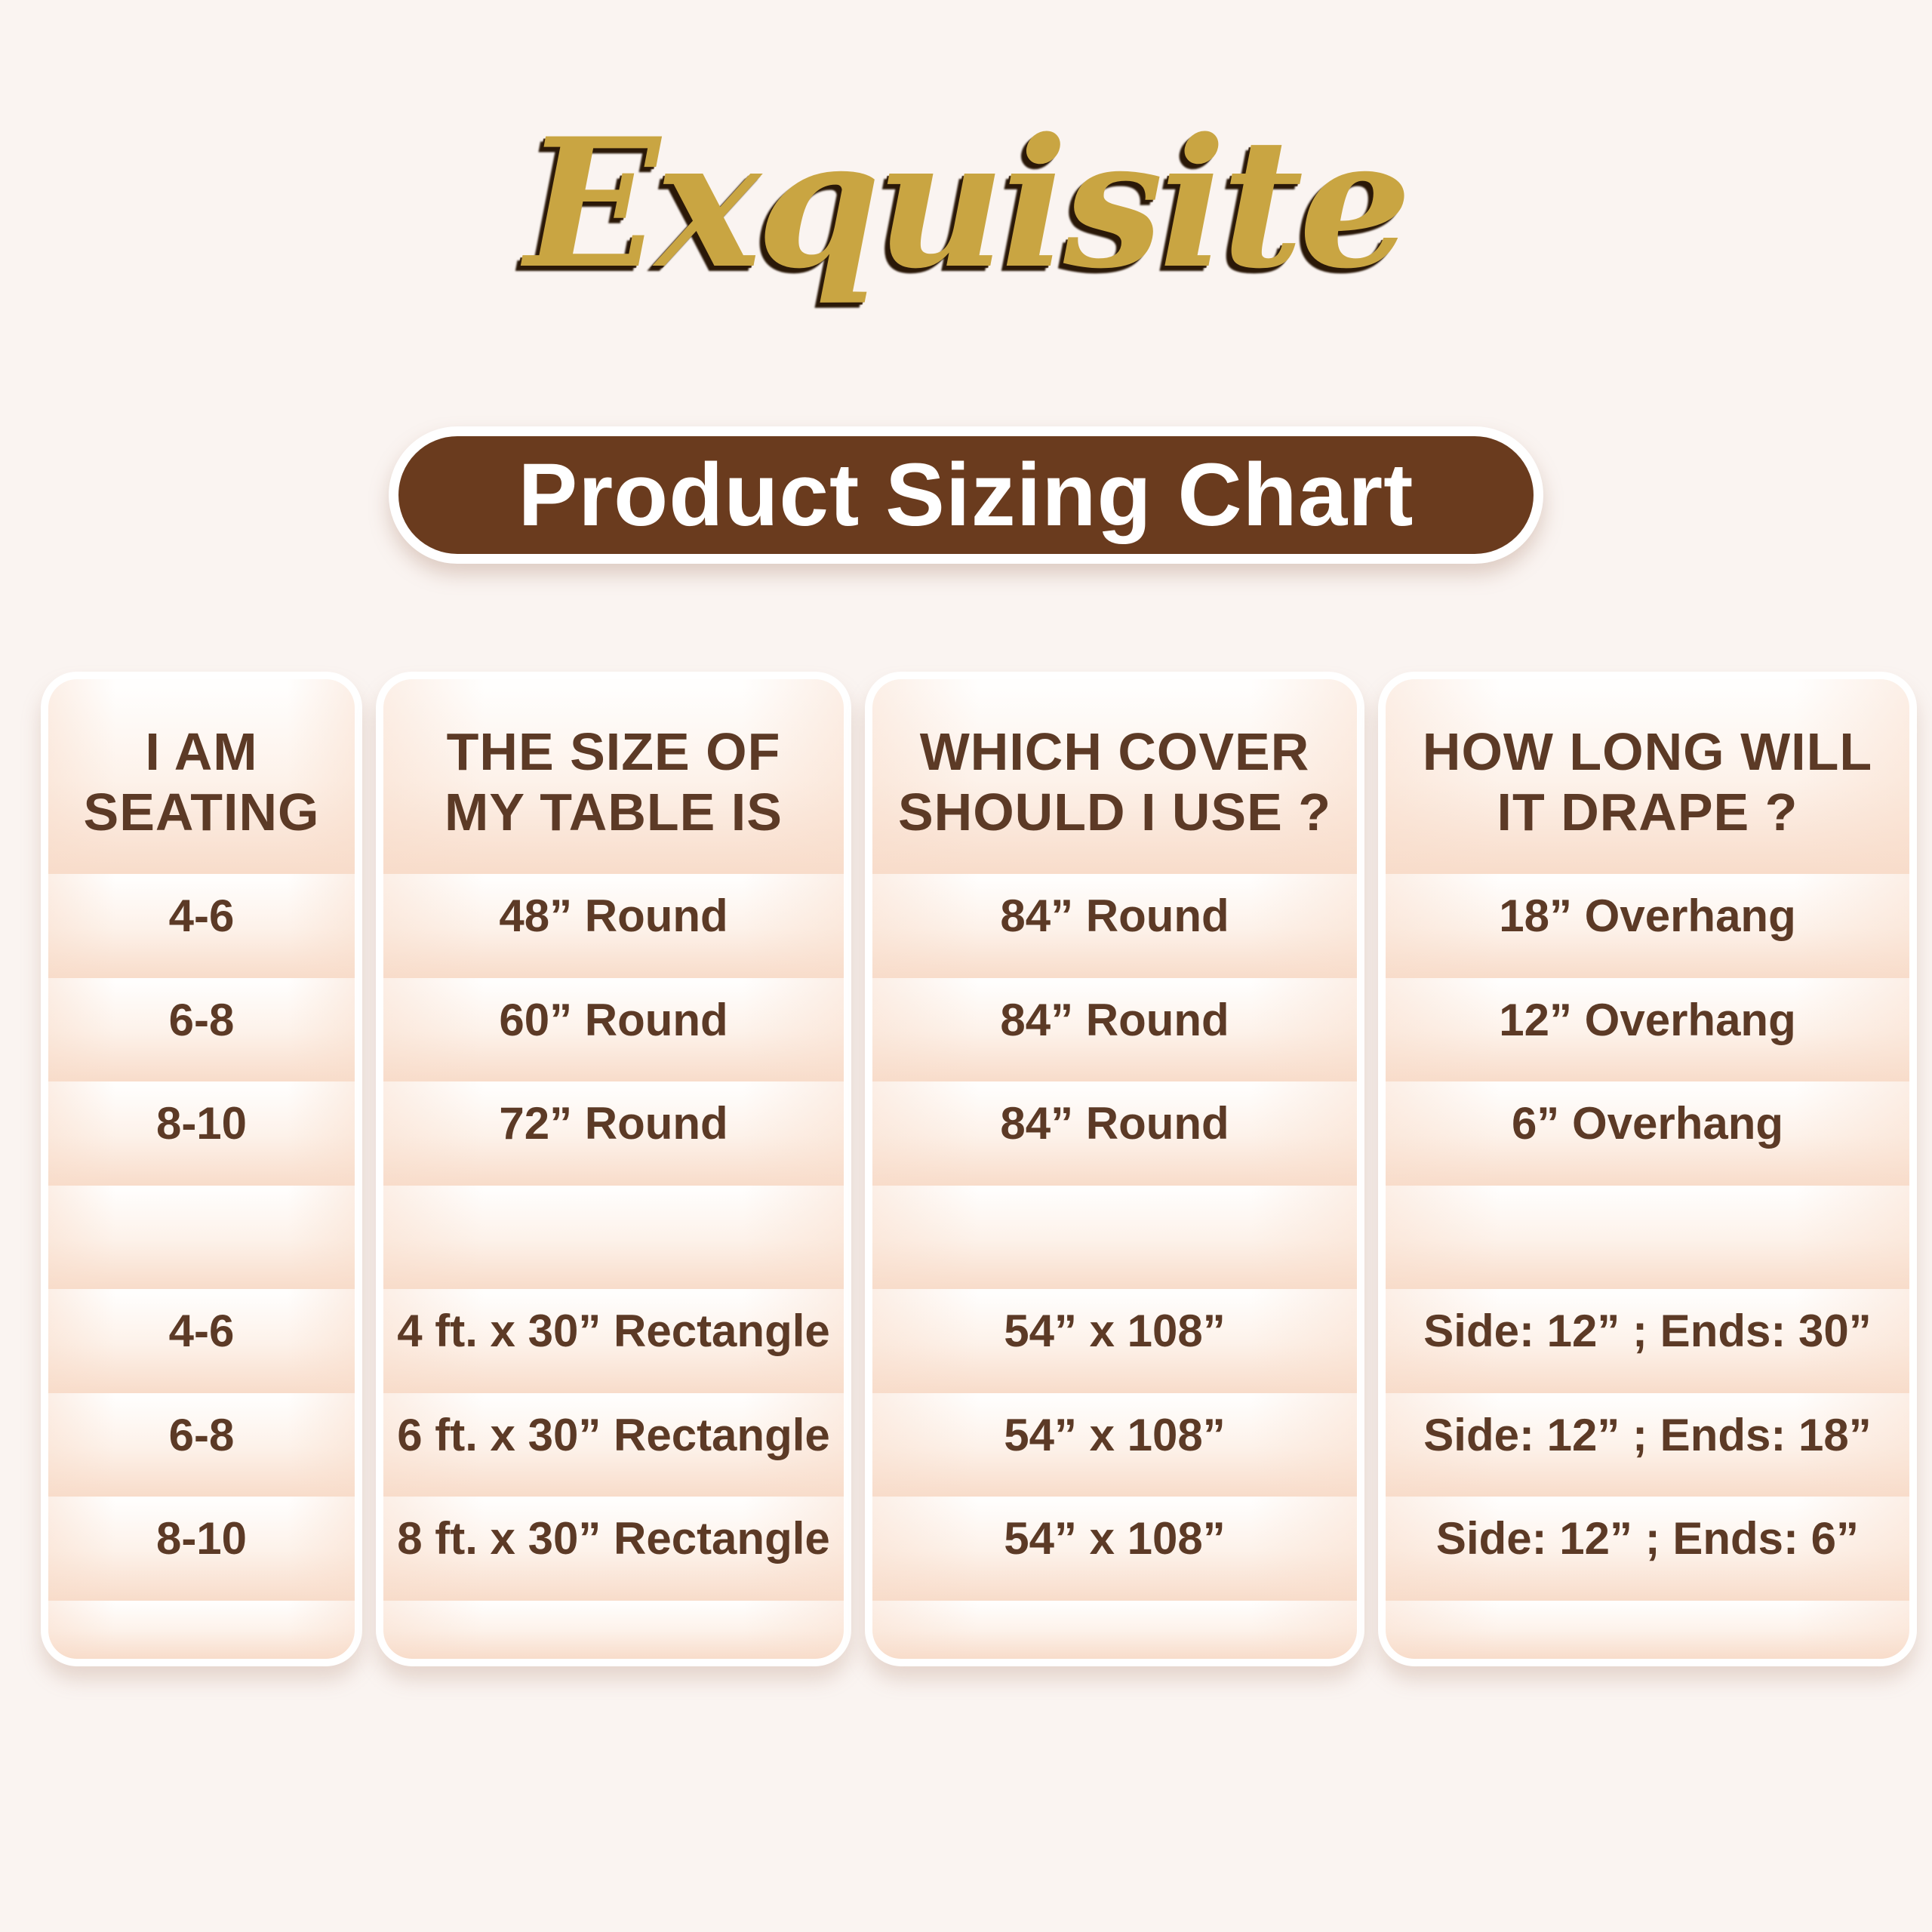 The image size is (1932, 1932). I want to click on table-cell: 12” Overhang, so click(1647, 1029).